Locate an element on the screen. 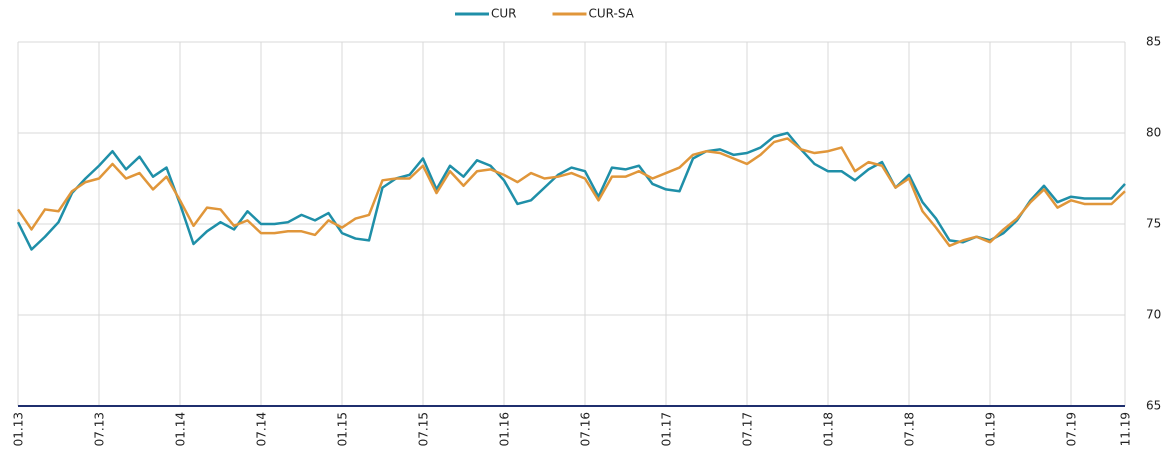 The image size is (1168, 470). x-tick-label: 07.15 is located at coordinates (424, 429).